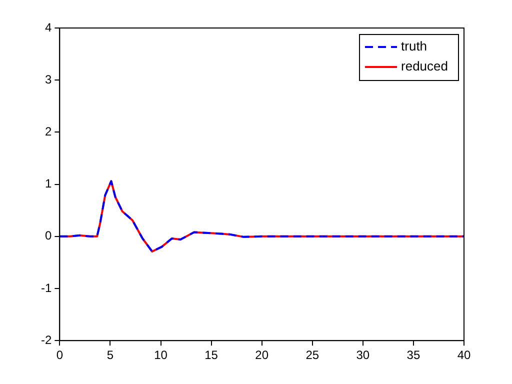 The height and width of the screenshot is (384, 512). Describe the element at coordinates (46, 339) in the screenshot. I see `y-tick-label: -2` at that location.